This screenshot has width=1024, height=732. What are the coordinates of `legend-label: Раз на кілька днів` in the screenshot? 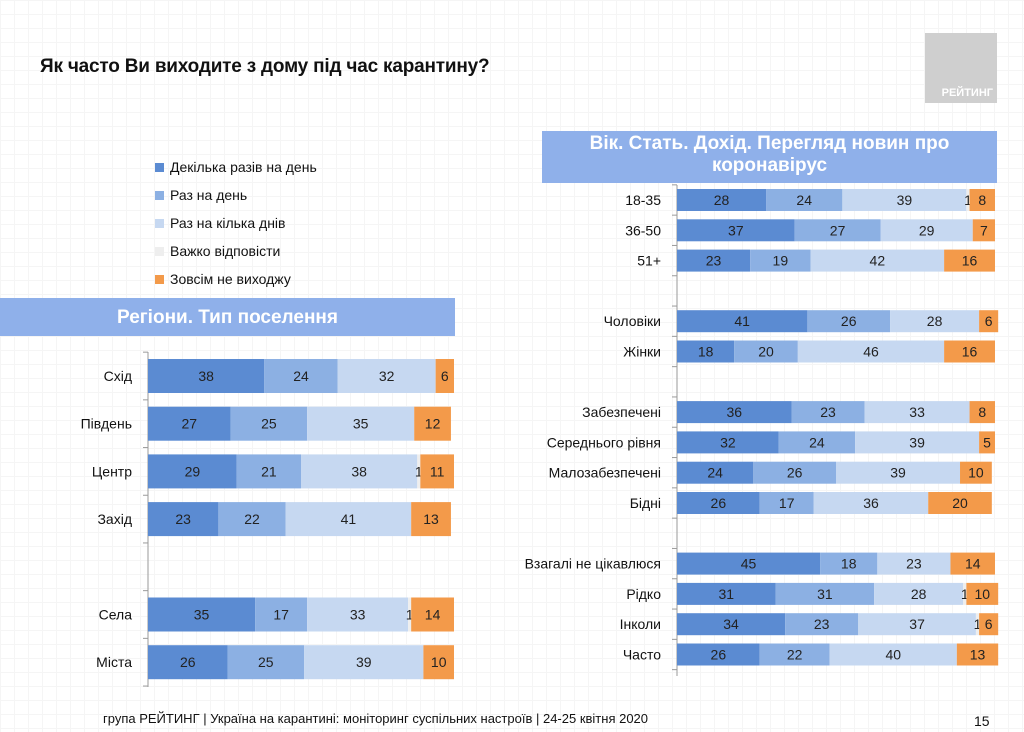 It's located at (228, 223).